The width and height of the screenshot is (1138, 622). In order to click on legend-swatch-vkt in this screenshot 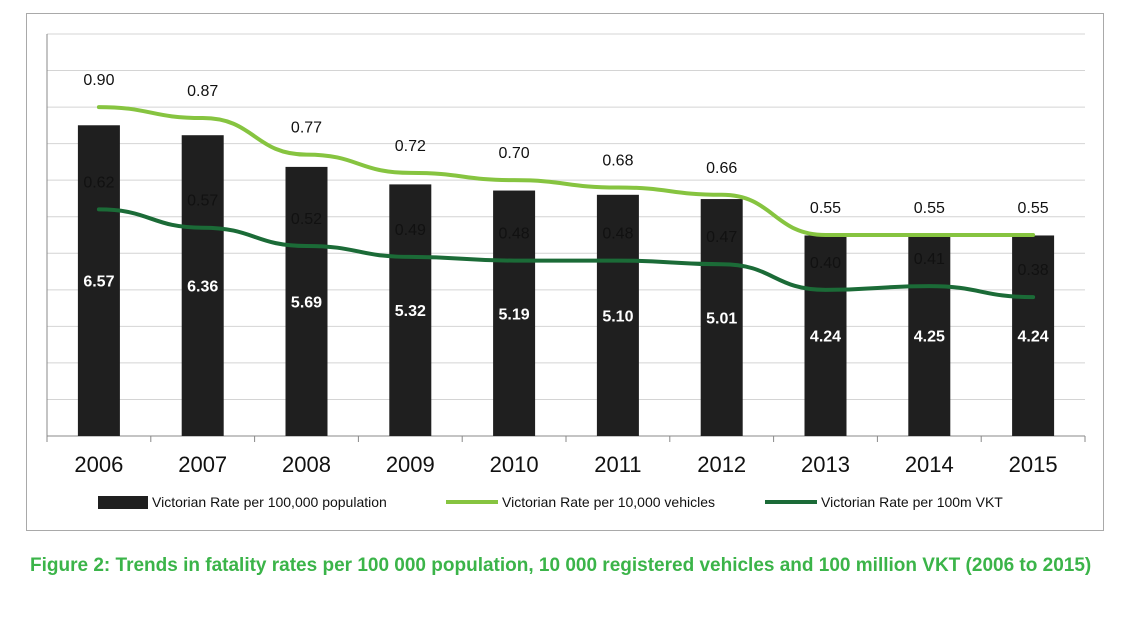, I will do `click(791, 502)`.